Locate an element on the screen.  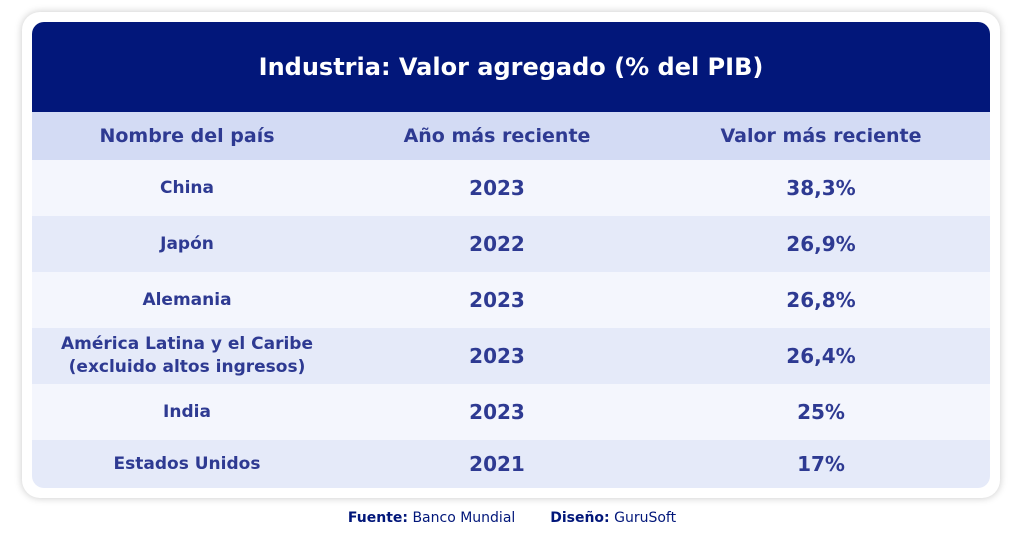
cell-country: India is located at coordinates (187, 411).